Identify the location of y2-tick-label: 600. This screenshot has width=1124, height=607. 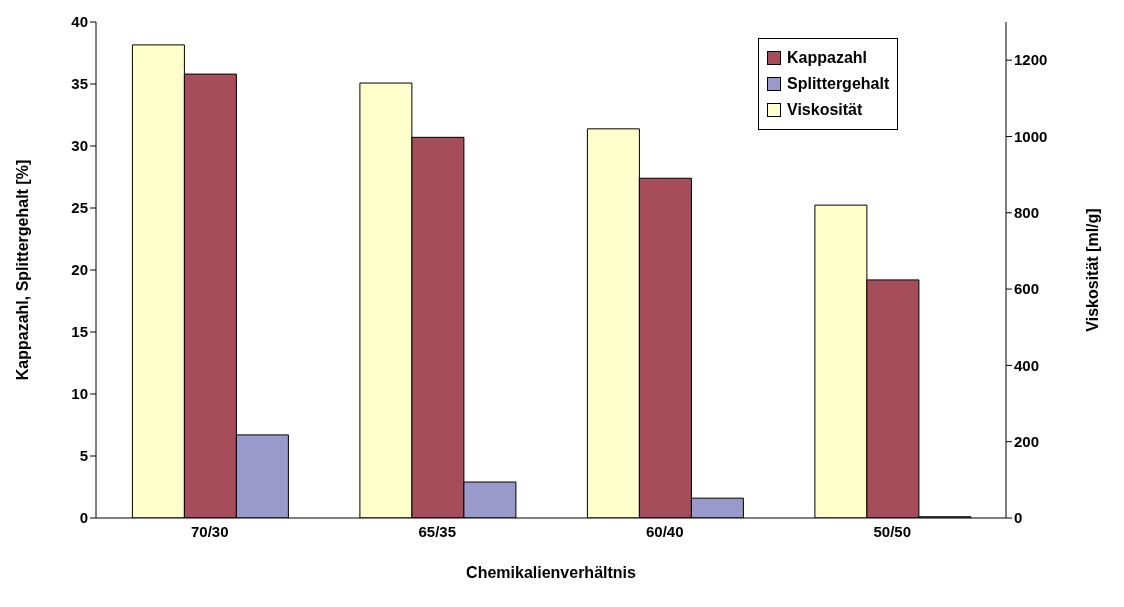
(1027, 289).